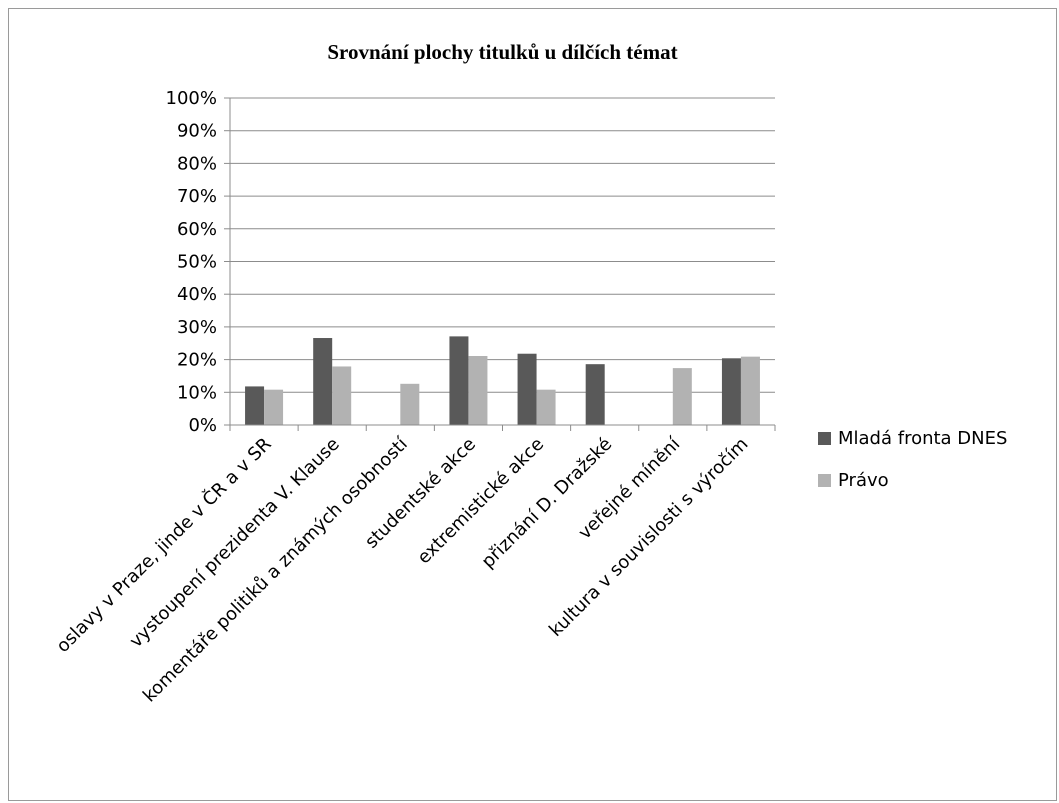 Image resolution: width=1059 pixels, height=803 pixels. What do you see at coordinates (197, 294) in the screenshot?
I see `y-tick-label: 40%` at bounding box center [197, 294].